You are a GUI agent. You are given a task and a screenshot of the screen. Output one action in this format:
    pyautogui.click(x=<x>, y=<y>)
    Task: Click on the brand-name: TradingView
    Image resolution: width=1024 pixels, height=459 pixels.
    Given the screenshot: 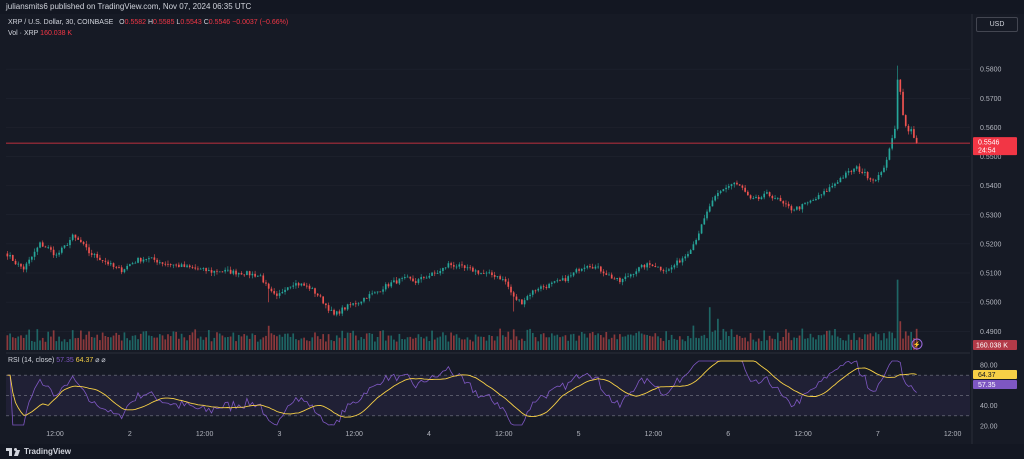 What is the action you would take?
    pyautogui.click(x=47, y=451)
    